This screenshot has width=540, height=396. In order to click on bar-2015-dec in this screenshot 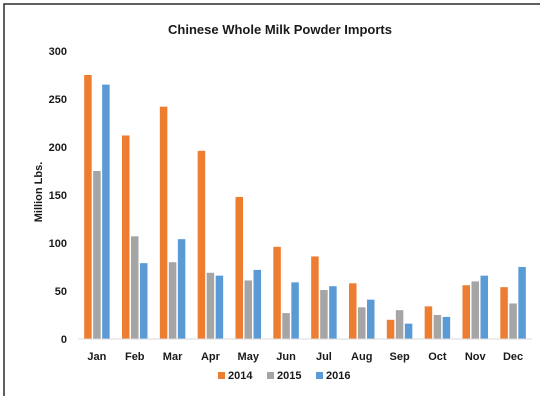, I will do `click(513, 321)`.